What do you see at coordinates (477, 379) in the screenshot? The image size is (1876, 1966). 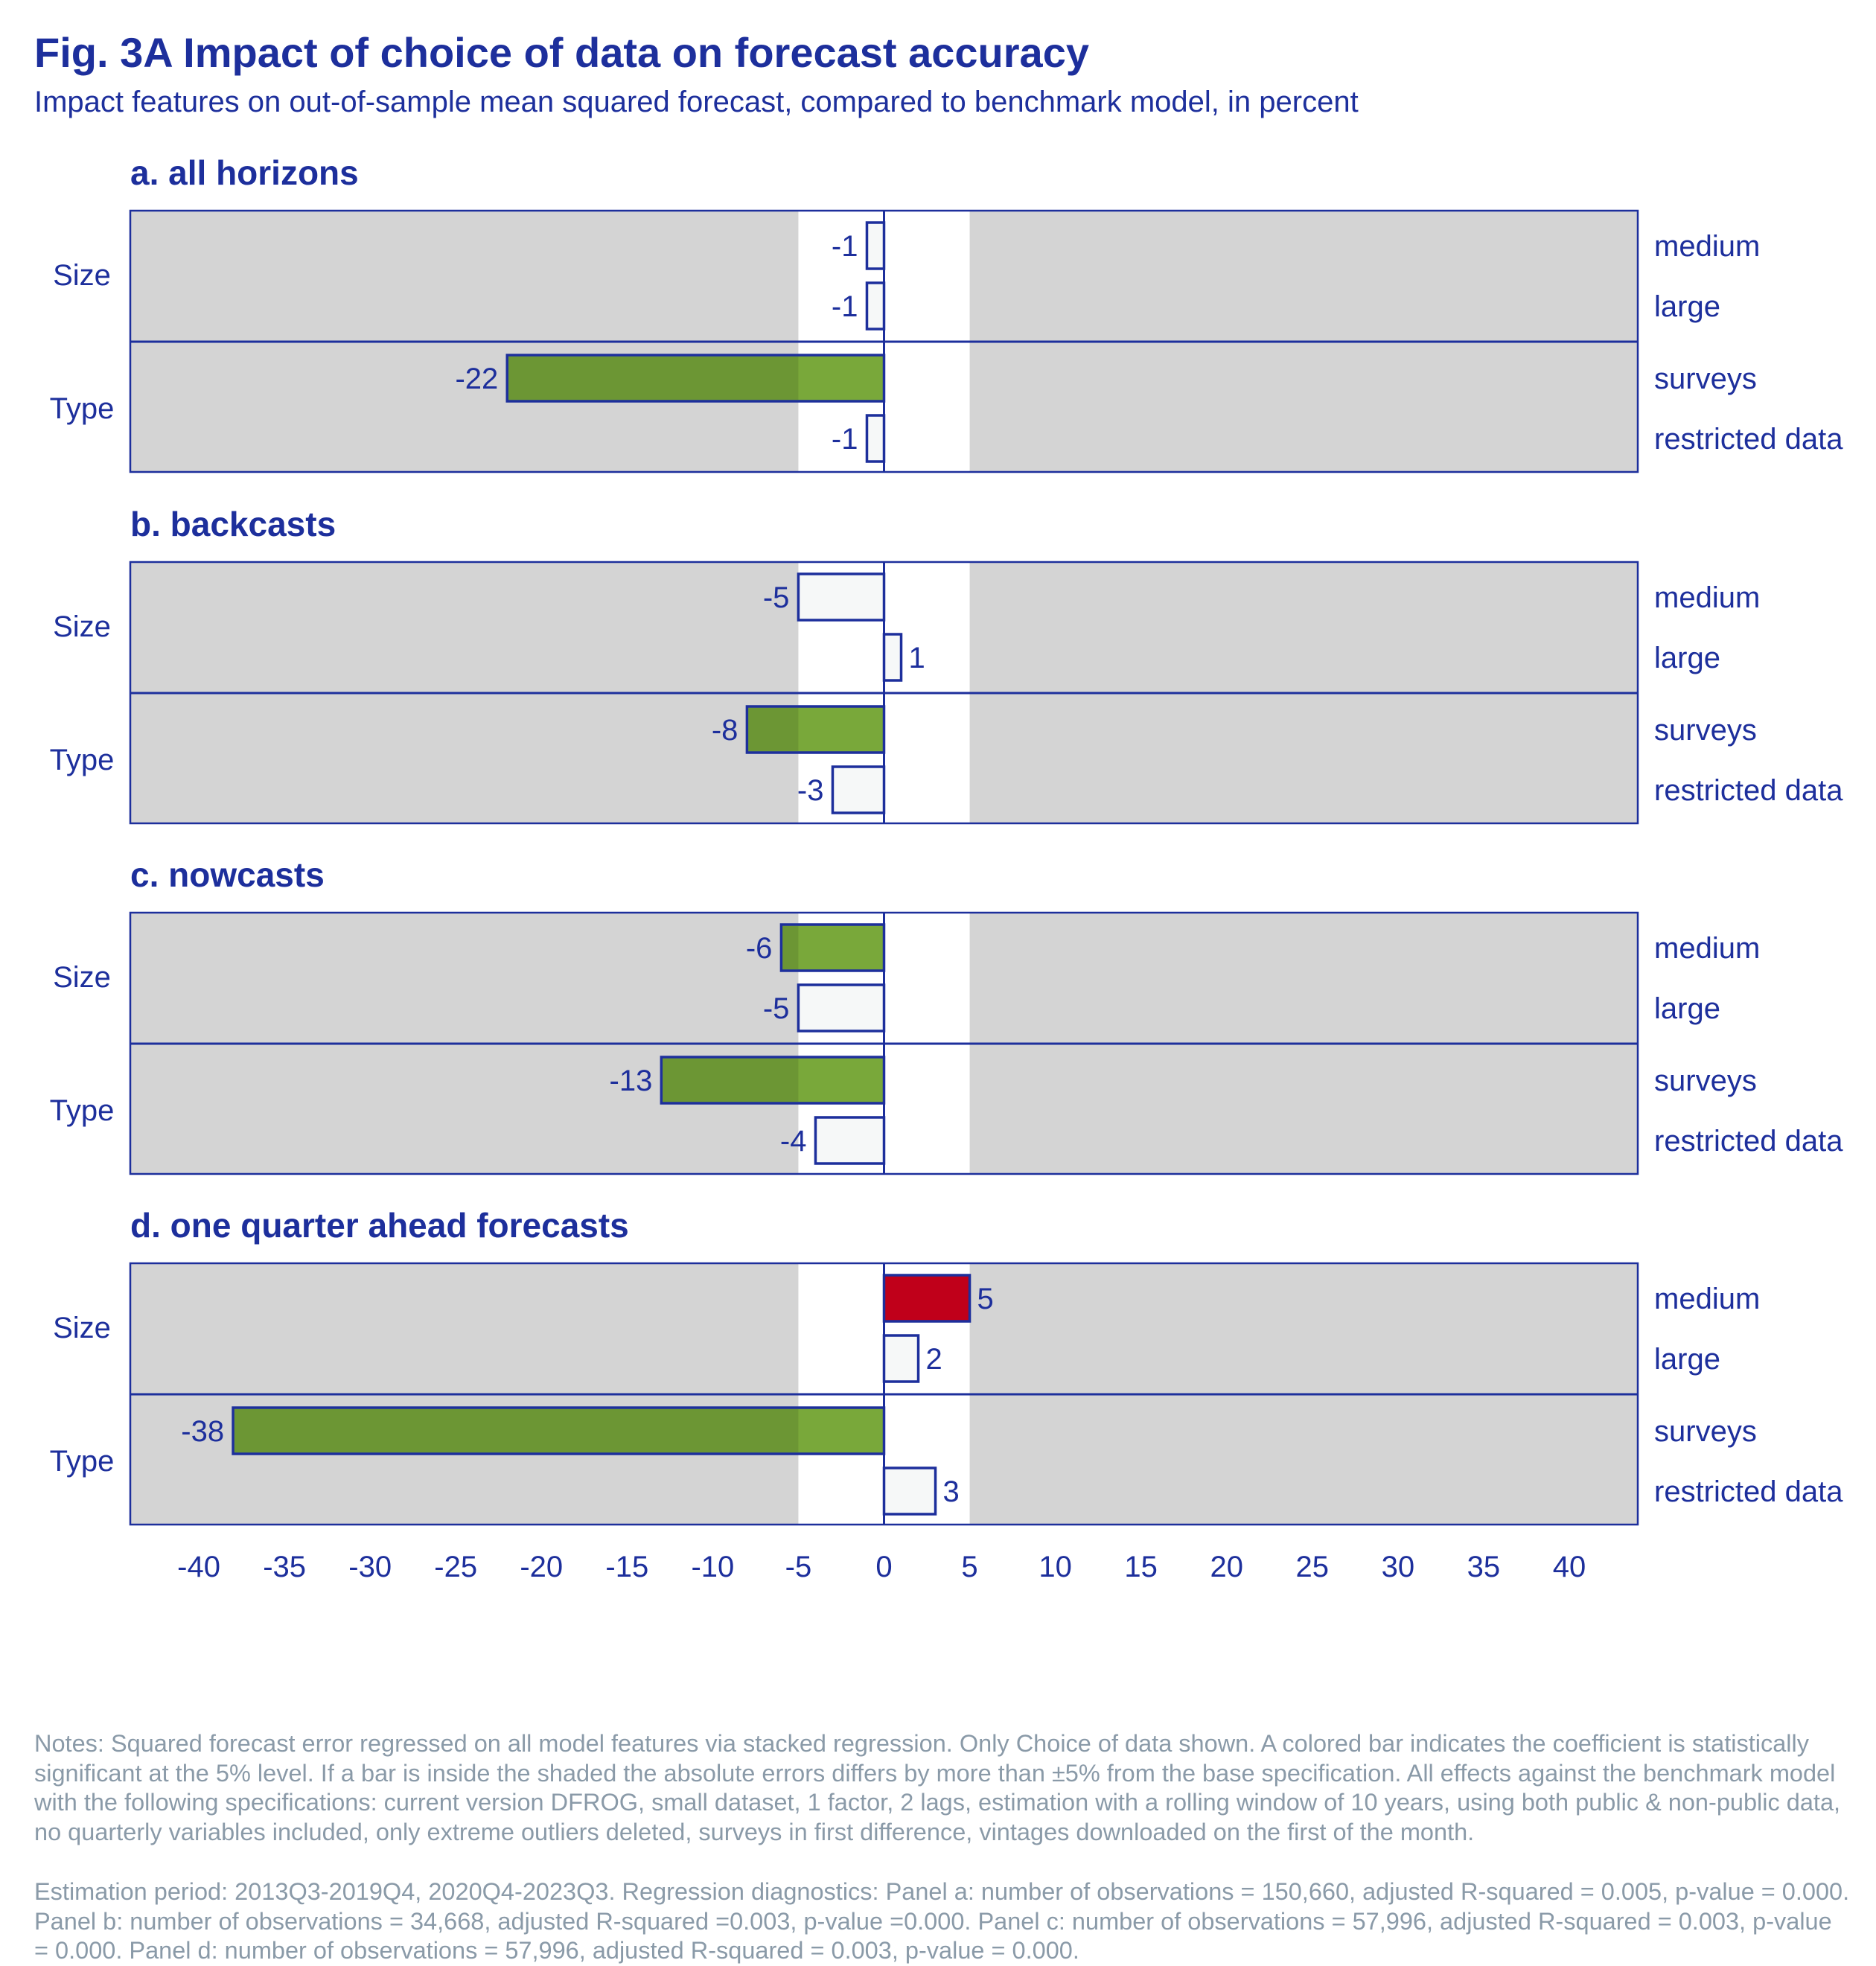 I see `data-label: -22` at bounding box center [477, 379].